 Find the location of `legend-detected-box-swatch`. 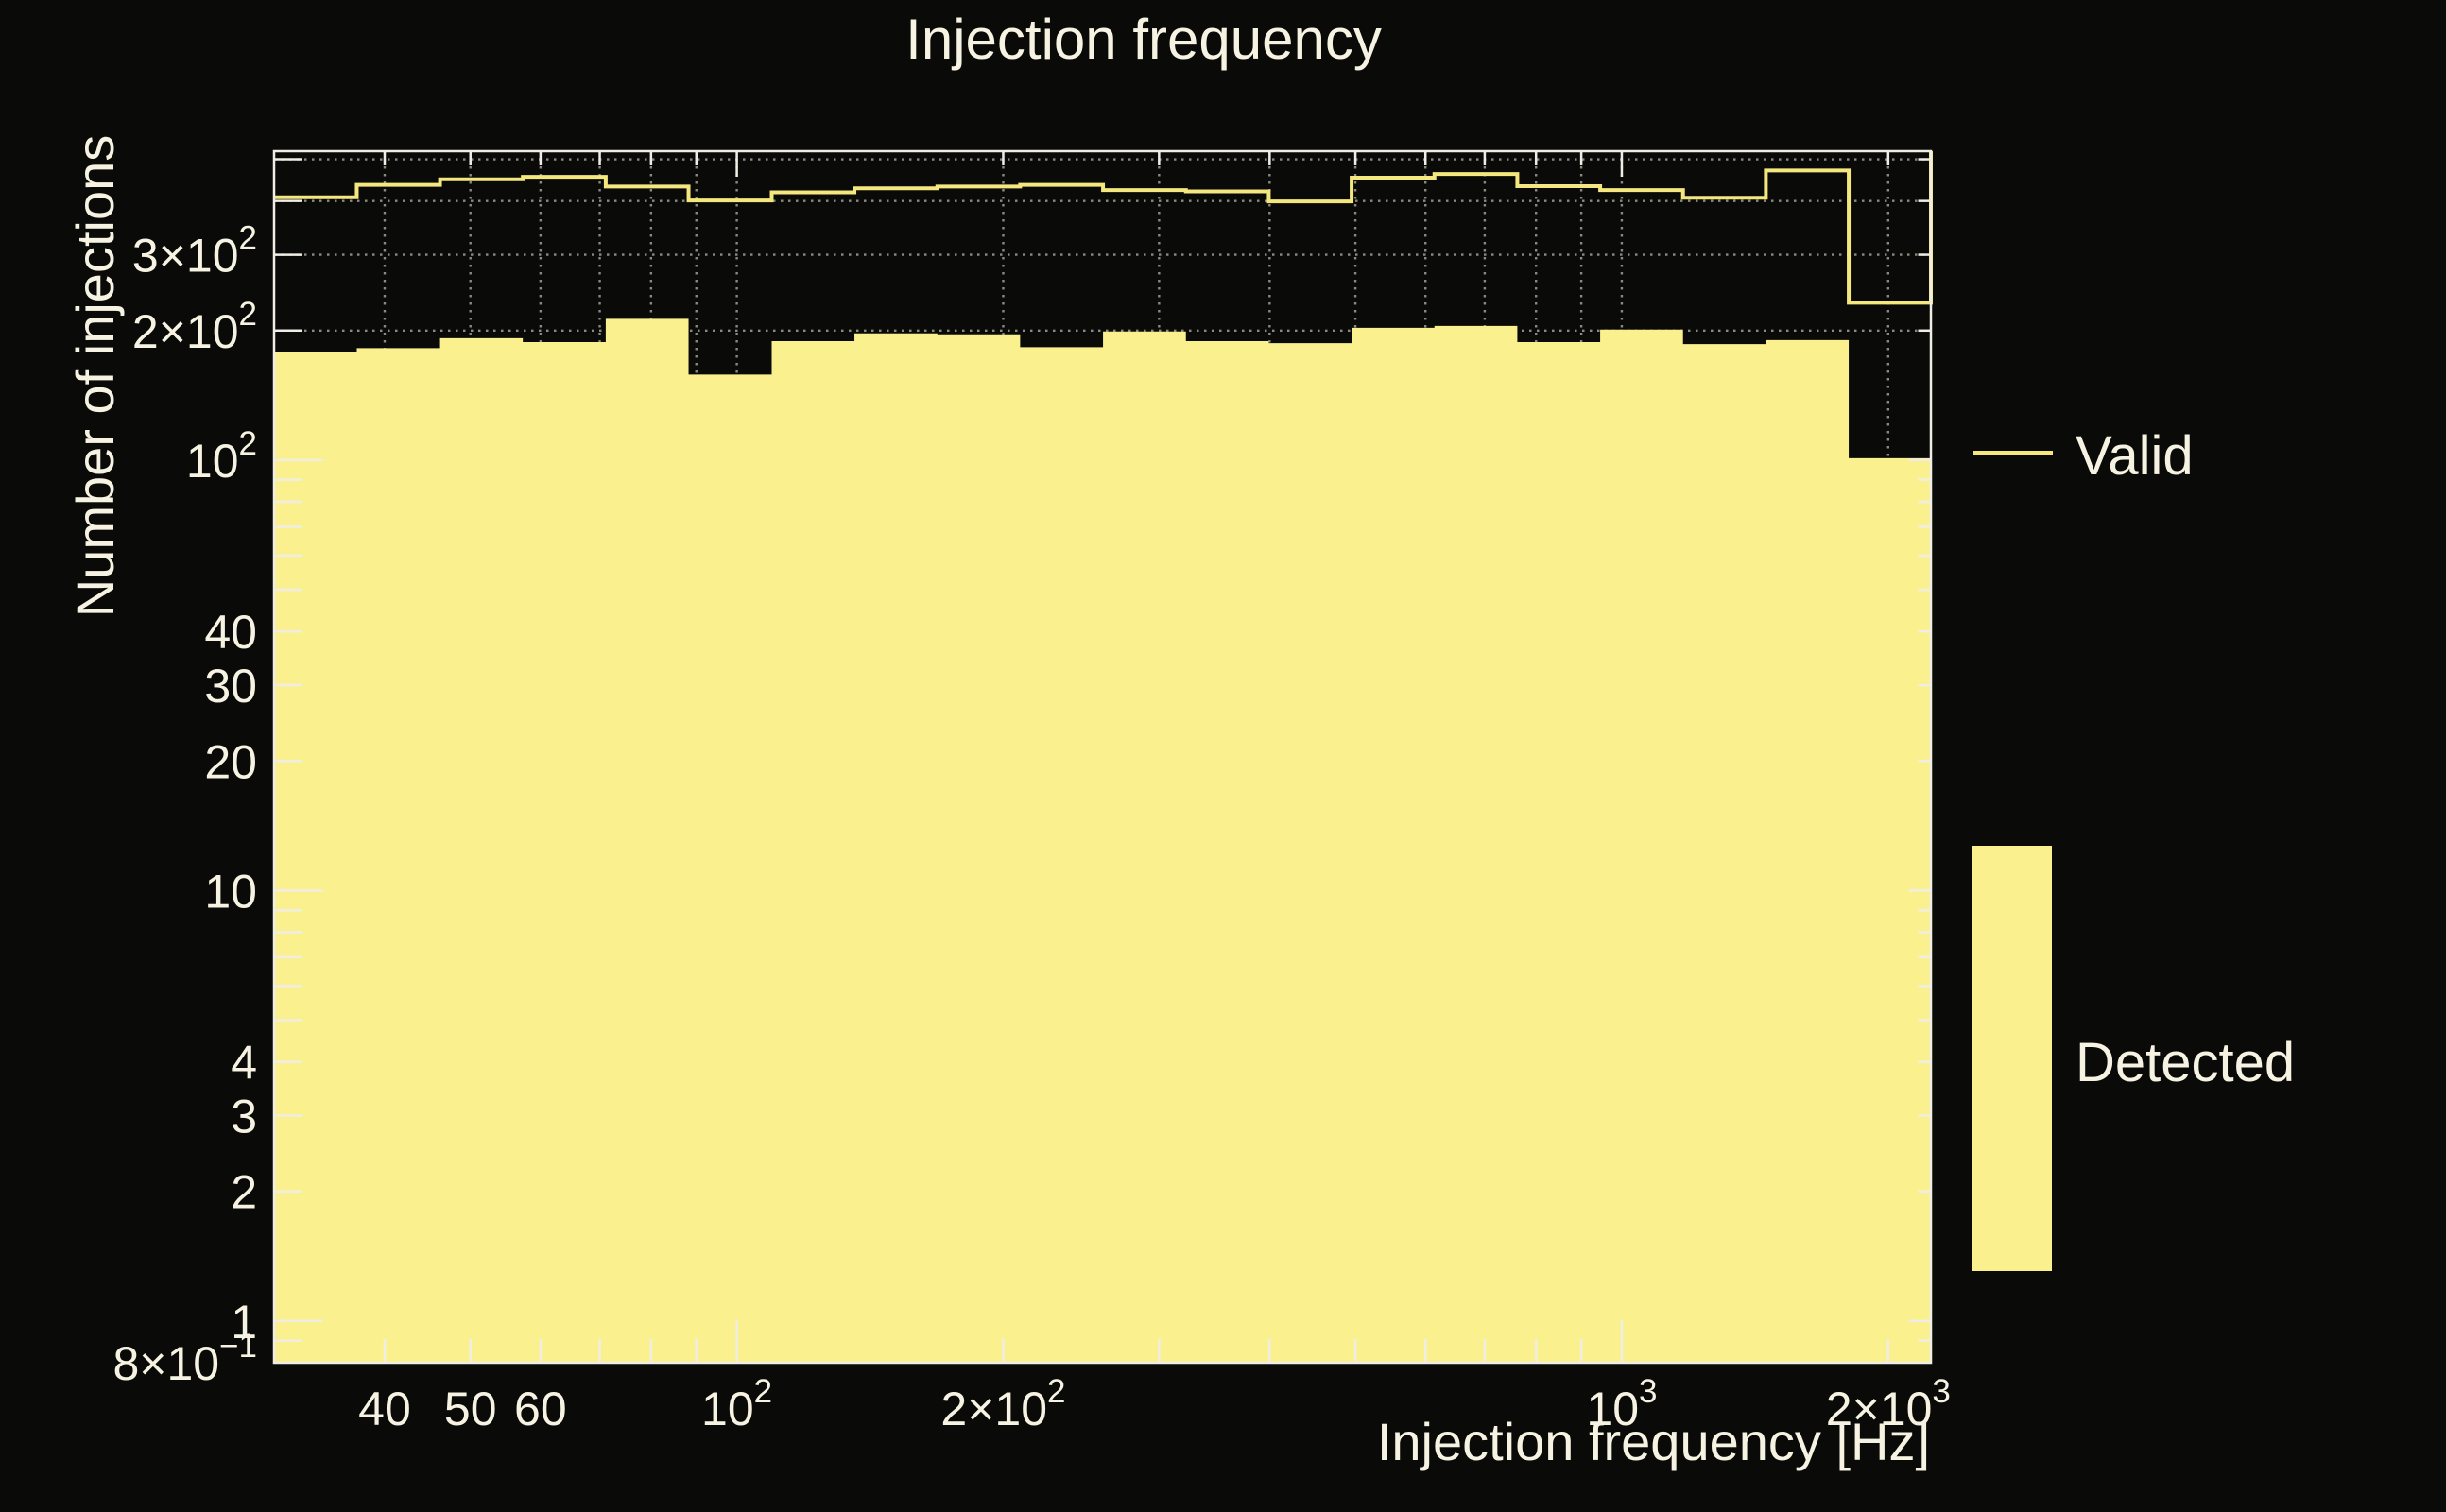

legend-detected-box-swatch is located at coordinates (2012, 1058).